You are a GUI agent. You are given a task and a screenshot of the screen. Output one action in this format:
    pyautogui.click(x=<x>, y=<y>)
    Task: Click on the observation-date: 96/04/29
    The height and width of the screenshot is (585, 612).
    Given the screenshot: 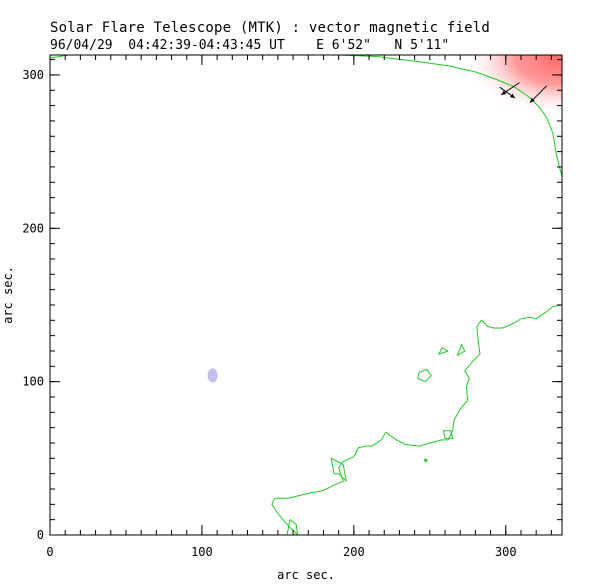 What is the action you would take?
    pyautogui.click(x=81, y=45)
    